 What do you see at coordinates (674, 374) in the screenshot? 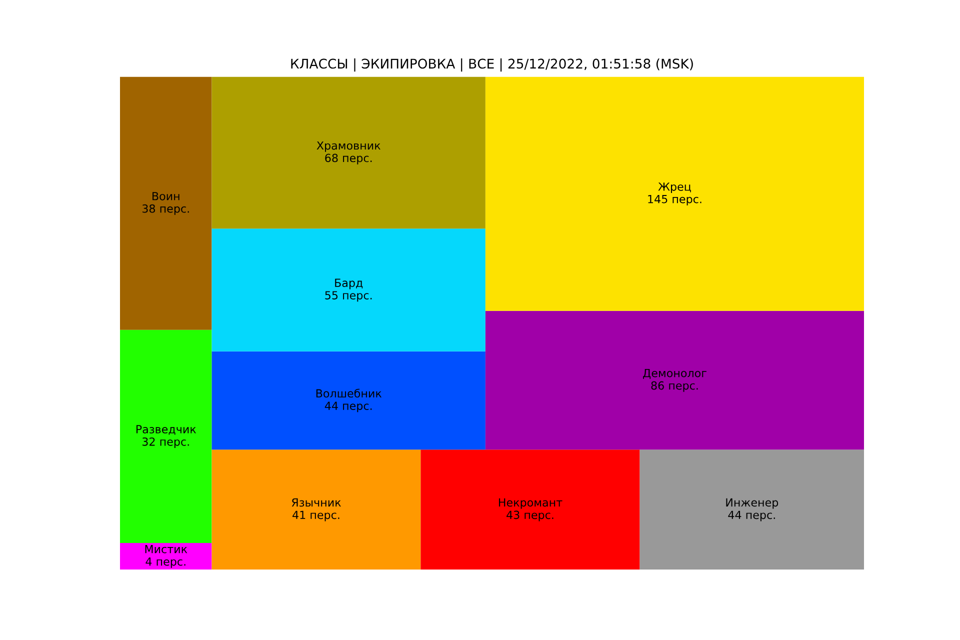
I see `category-label: Демонолог` at bounding box center [674, 374].